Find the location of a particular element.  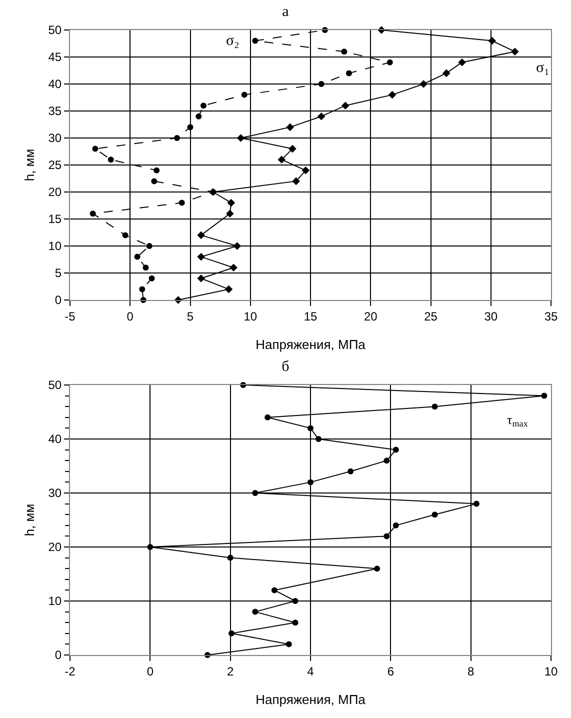

y-tick-label: 45 is located at coordinates (55, 57).